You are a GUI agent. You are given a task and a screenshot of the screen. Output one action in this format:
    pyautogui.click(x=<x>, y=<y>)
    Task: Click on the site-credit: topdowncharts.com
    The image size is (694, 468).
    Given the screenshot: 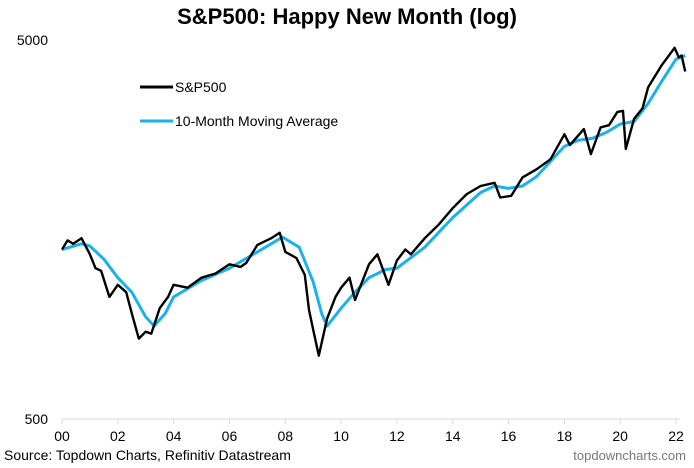 What is the action you would take?
    pyautogui.click(x=629, y=455)
    